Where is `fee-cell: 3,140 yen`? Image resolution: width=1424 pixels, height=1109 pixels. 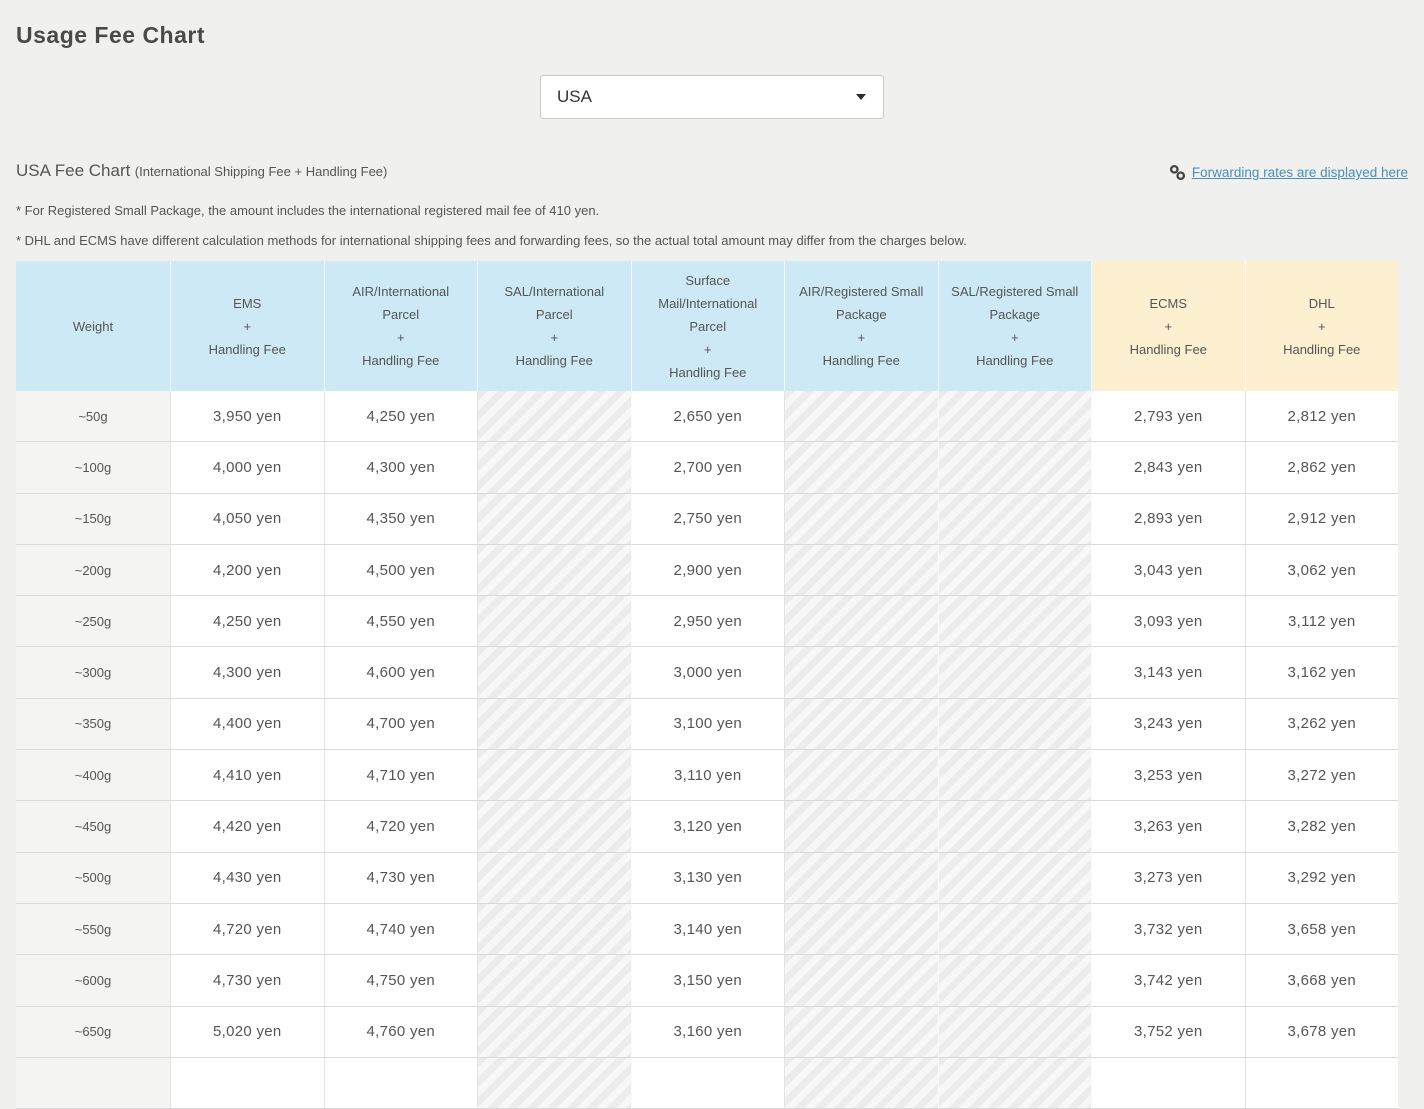
fee-cell: 3,140 yen is located at coordinates (708, 929).